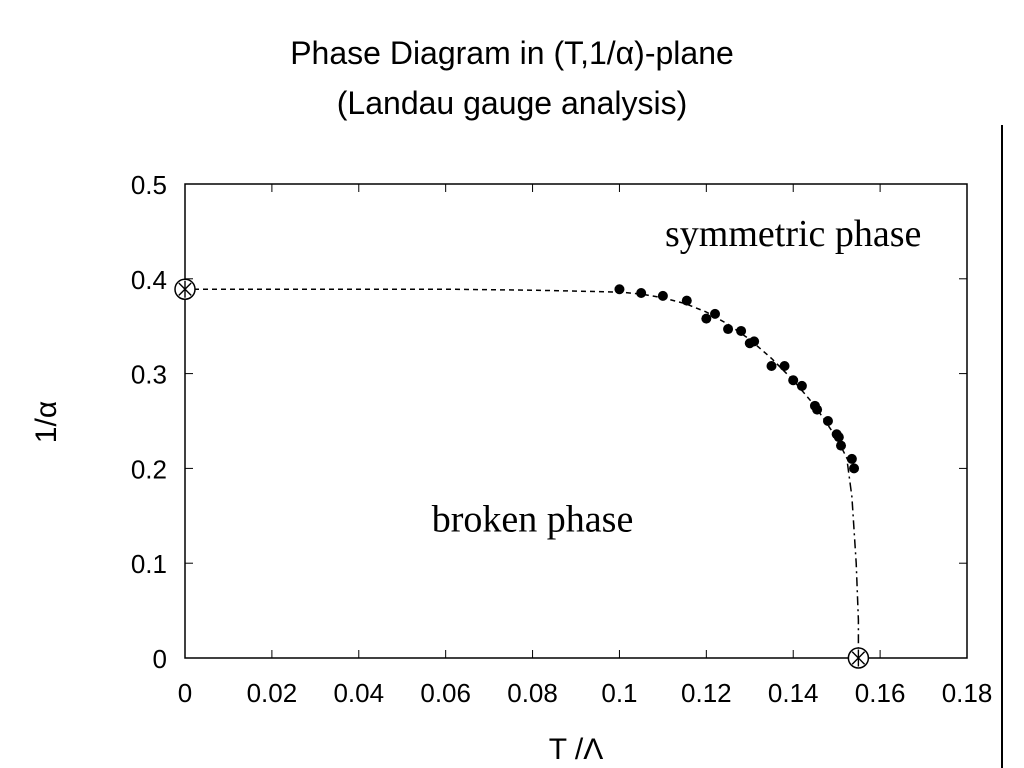  What do you see at coordinates (358, 693) in the screenshot?
I see `x-tick-label: 0.04` at bounding box center [358, 693].